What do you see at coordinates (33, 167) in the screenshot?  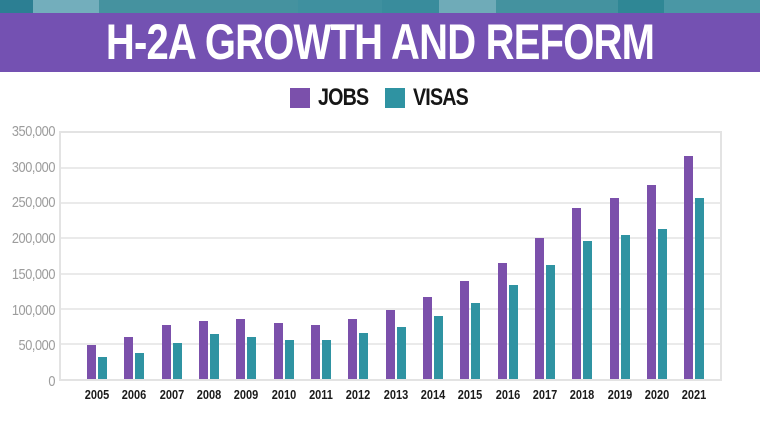 I see `y-tick-300000: 300,000` at bounding box center [33, 167].